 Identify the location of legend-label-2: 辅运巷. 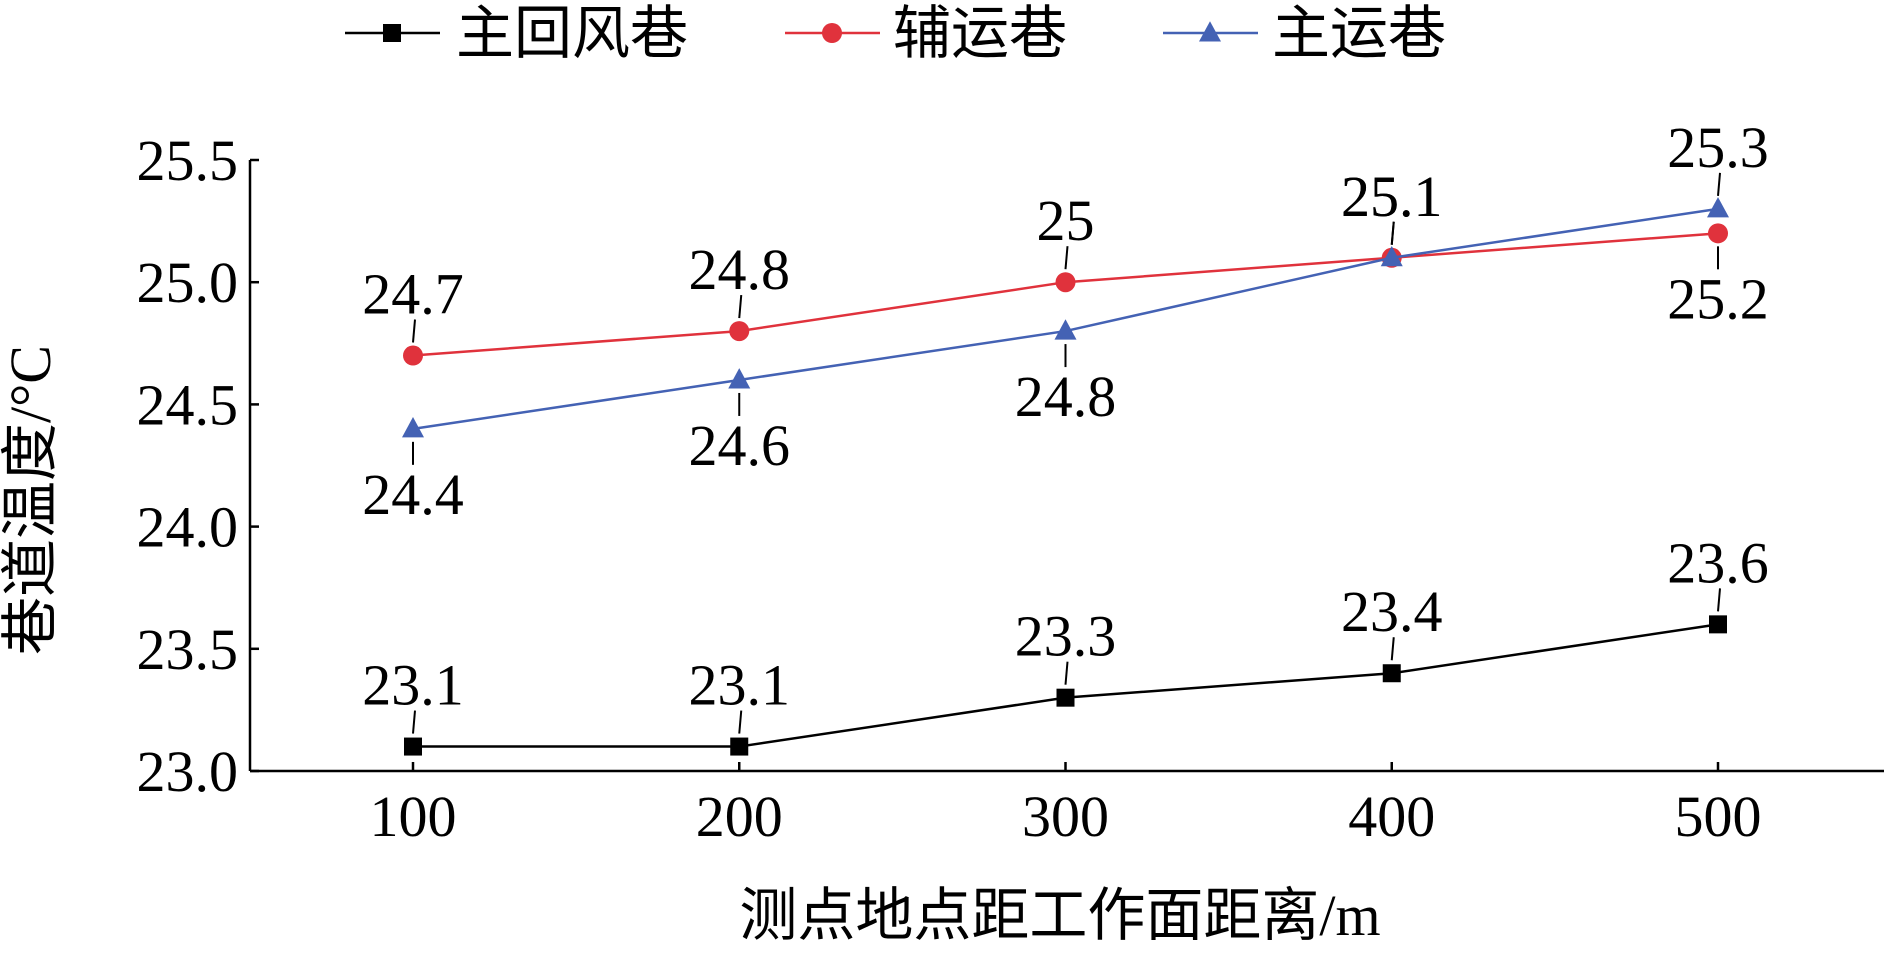
(980, 33).